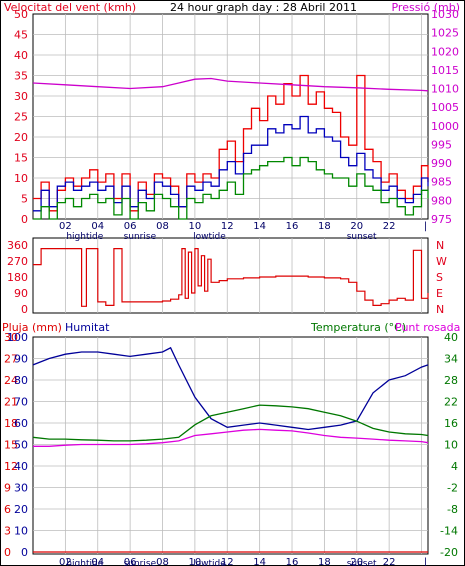 This screenshot has width=465, height=566. What do you see at coordinates (21, 531) in the screenshot?
I see `humidity-tick: 10` at bounding box center [21, 531].